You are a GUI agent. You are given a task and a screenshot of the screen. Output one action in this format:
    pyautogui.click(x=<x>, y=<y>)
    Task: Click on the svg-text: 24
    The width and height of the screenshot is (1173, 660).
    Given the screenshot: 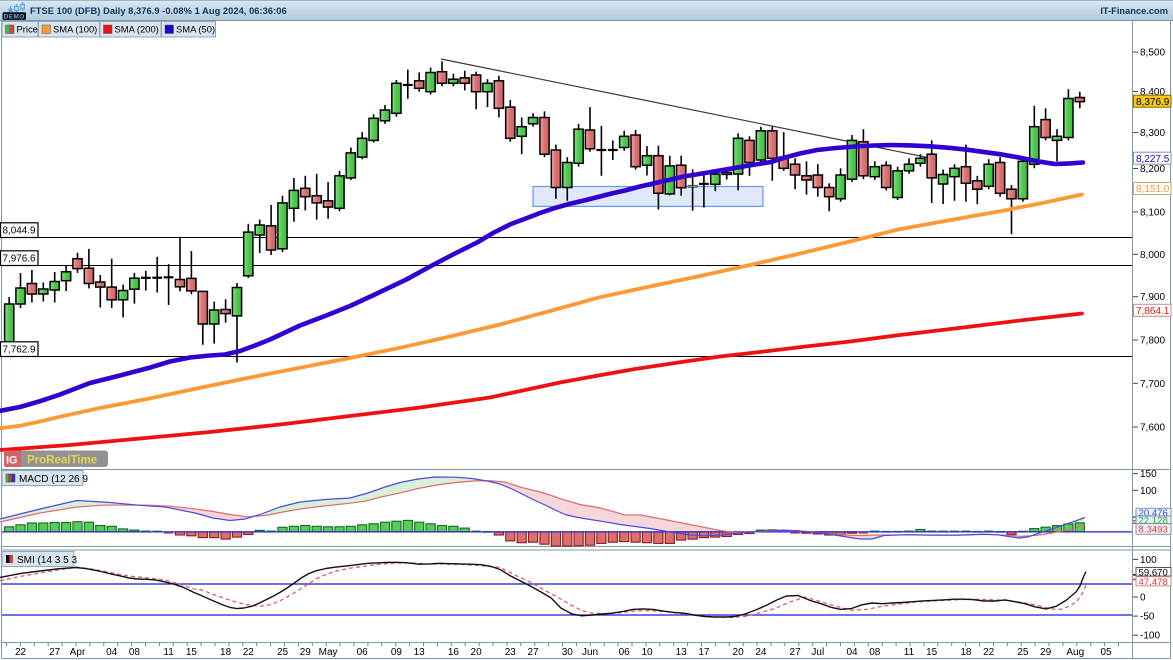 What is the action you would take?
    pyautogui.click(x=761, y=652)
    